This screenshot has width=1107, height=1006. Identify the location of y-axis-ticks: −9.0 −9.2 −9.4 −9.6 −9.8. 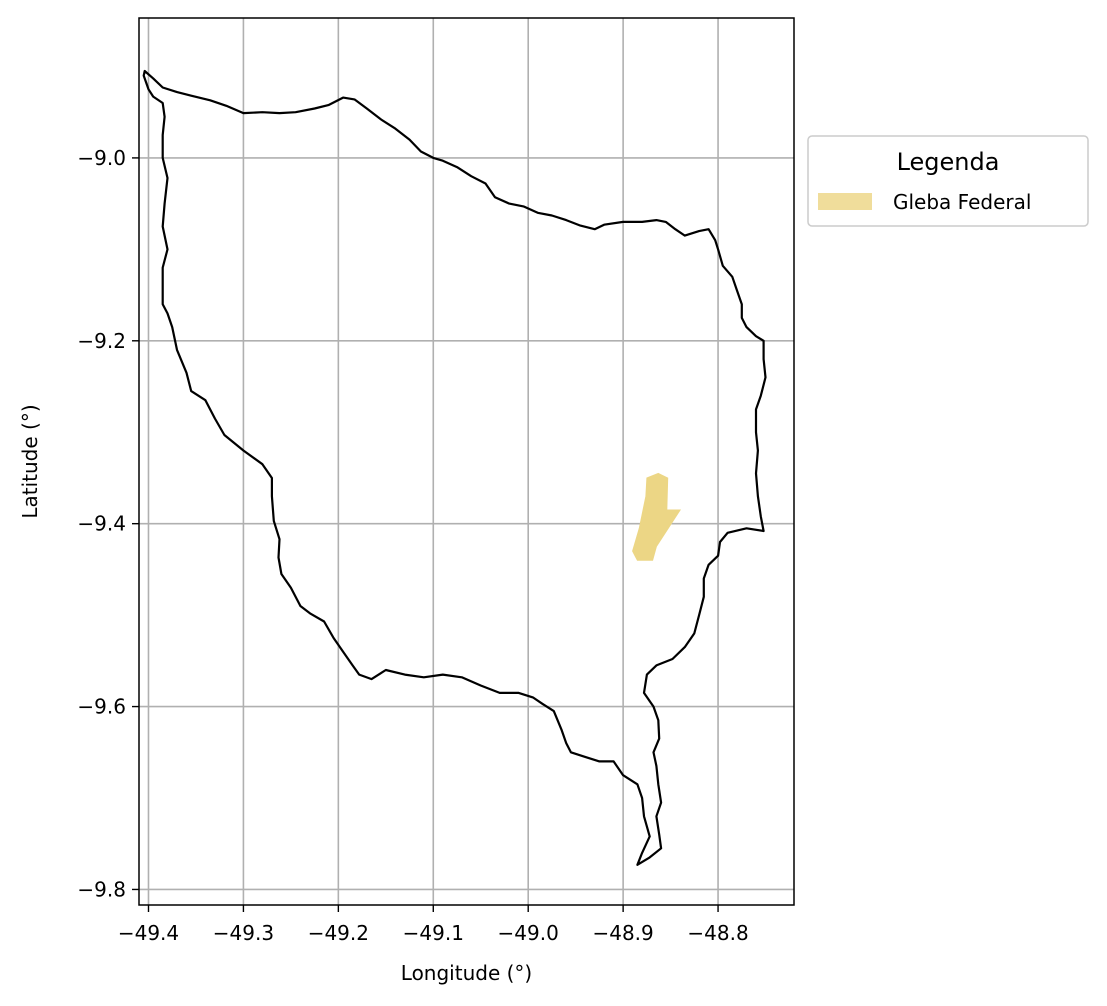
(108, 523).